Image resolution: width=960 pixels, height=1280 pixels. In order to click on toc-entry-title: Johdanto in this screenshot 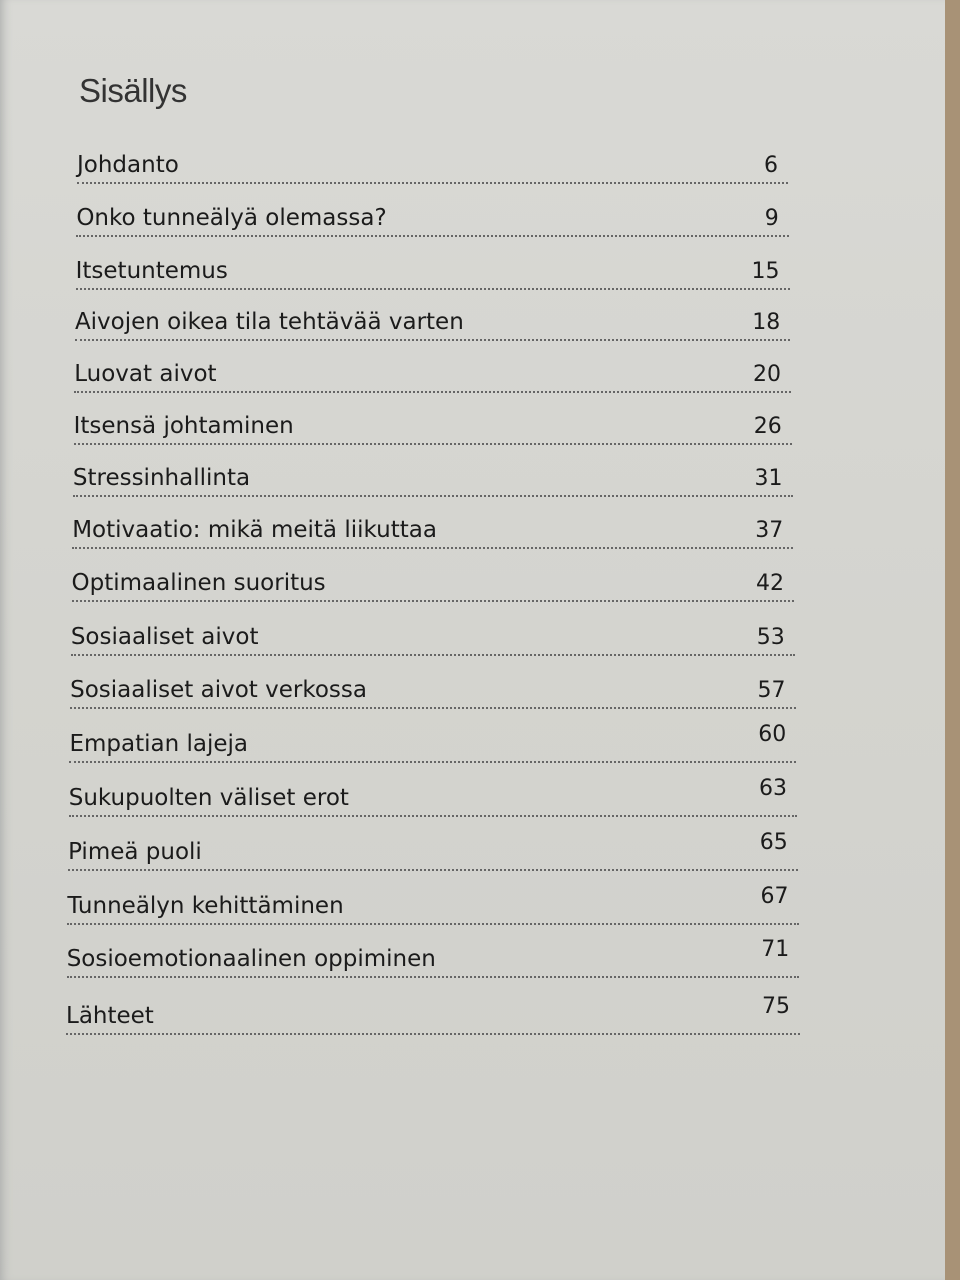, I will do `click(128, 165)`.